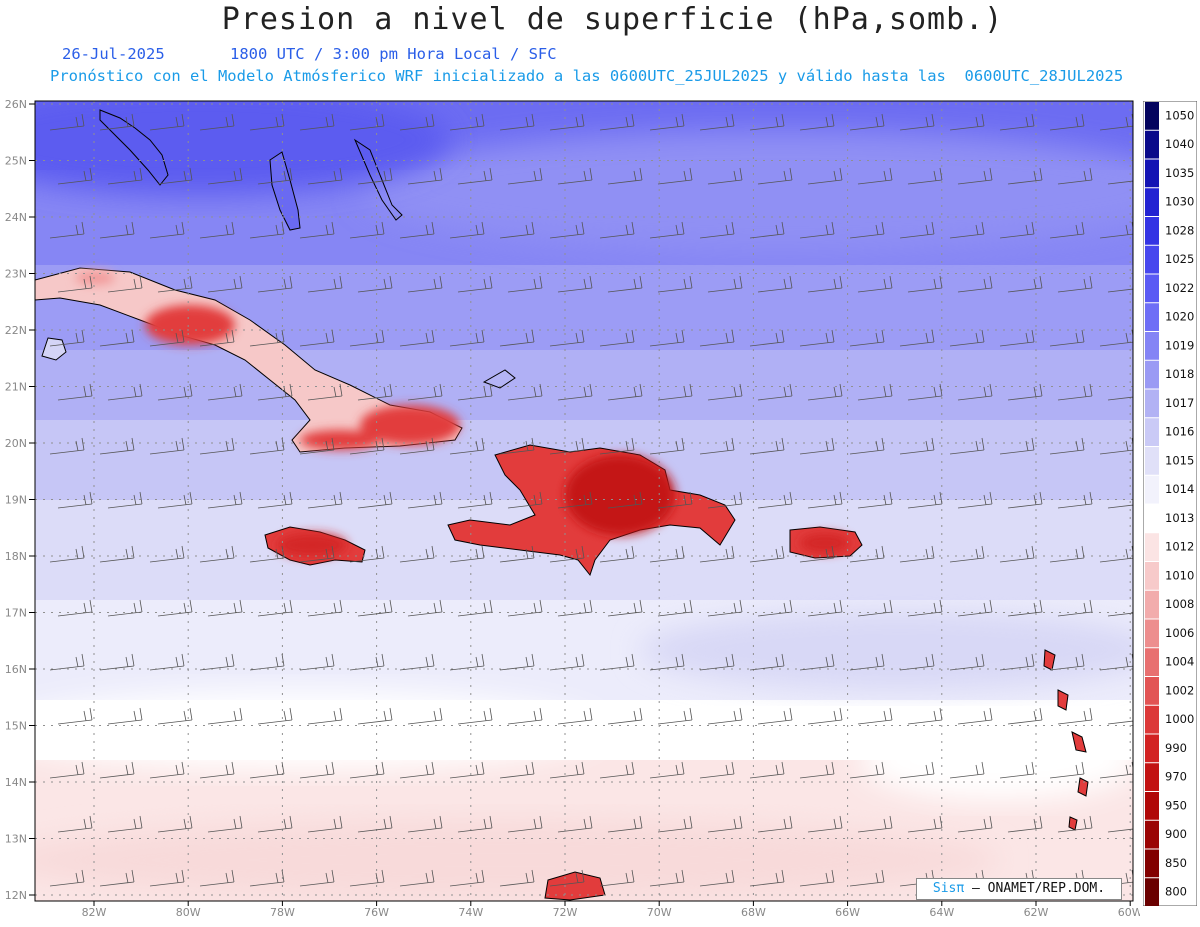 The image size is (1200, 927). What do you see at coordinates (1036, 912) in the screenshot?
I see `longitude-label: 62W` at bounding box center [1036, 912].